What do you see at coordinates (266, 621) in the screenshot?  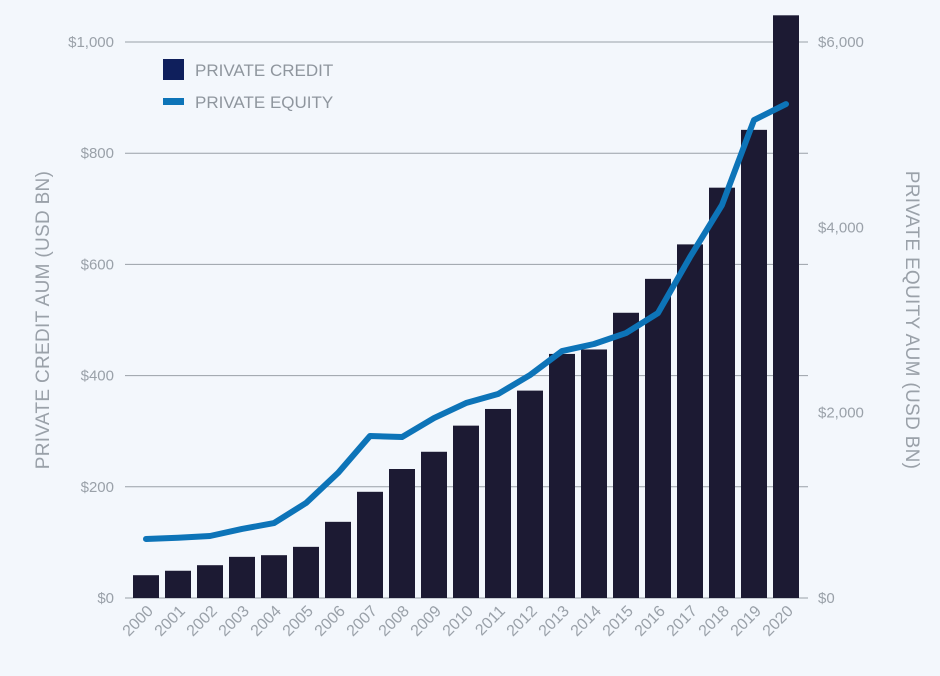 I see `x-tick-label: 2004` at bounding box center [266, 621].